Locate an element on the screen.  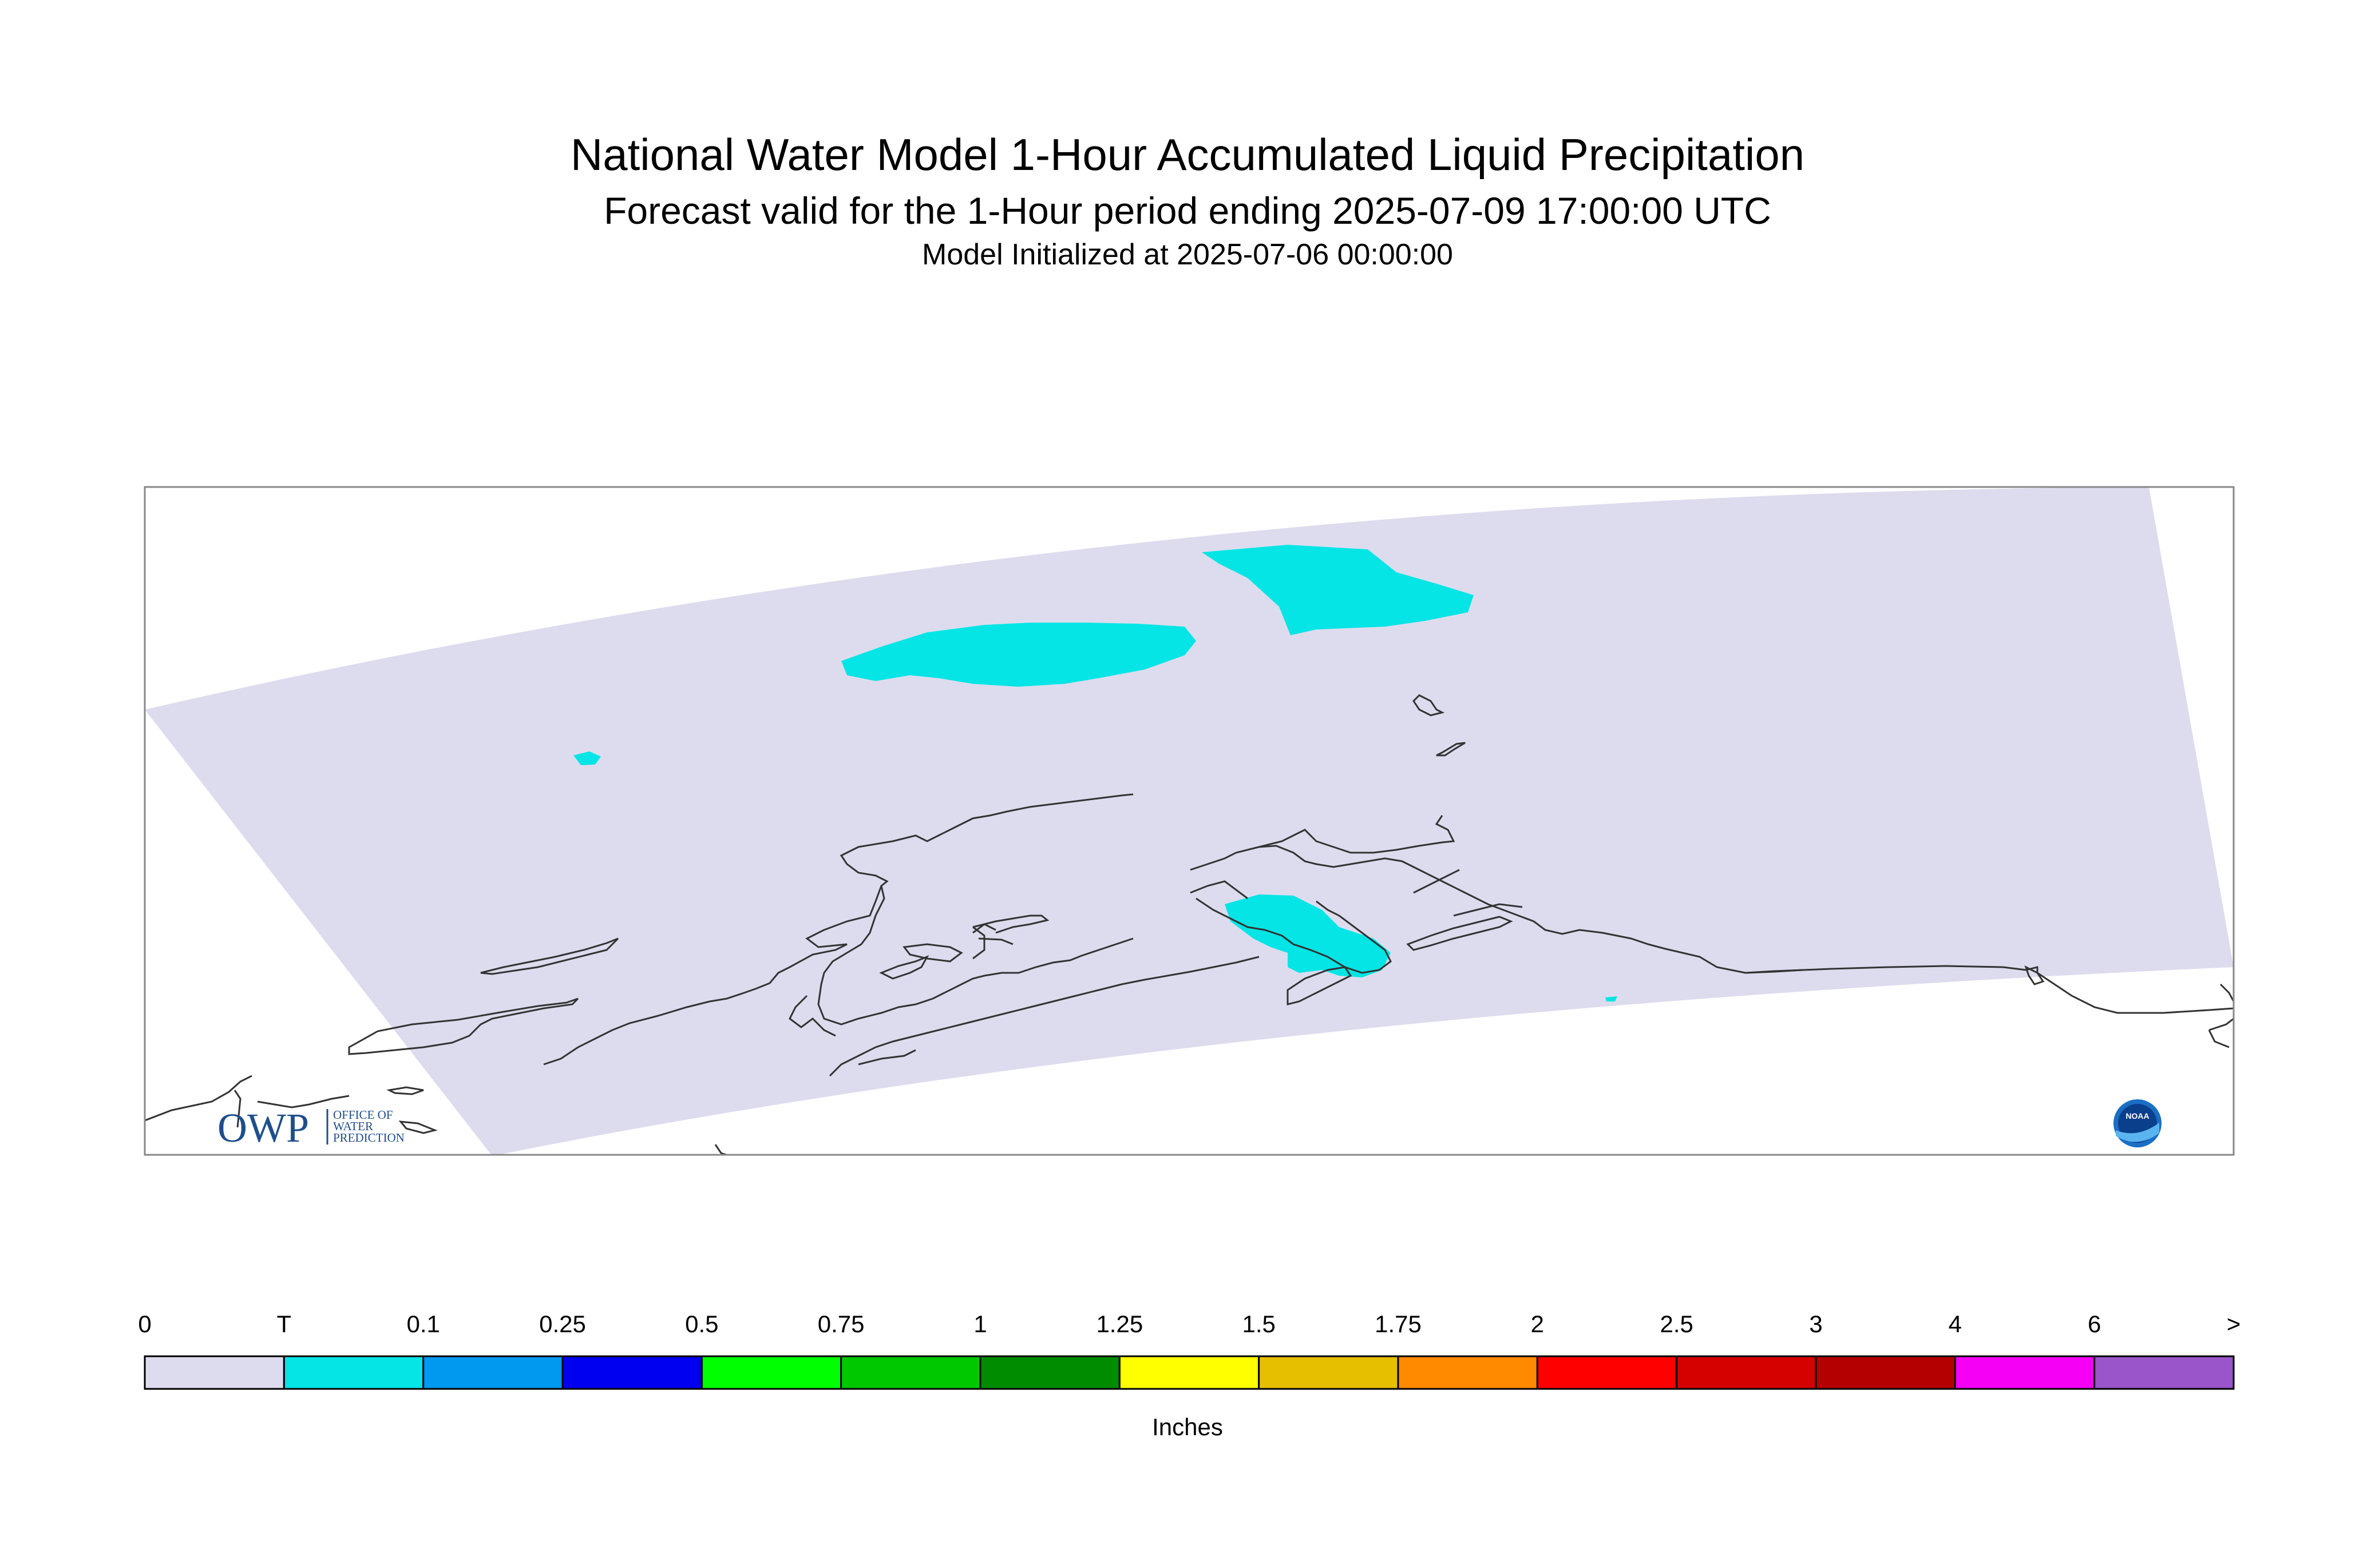
legend-label-13: 4 is located at coordinates (1955, 1323).